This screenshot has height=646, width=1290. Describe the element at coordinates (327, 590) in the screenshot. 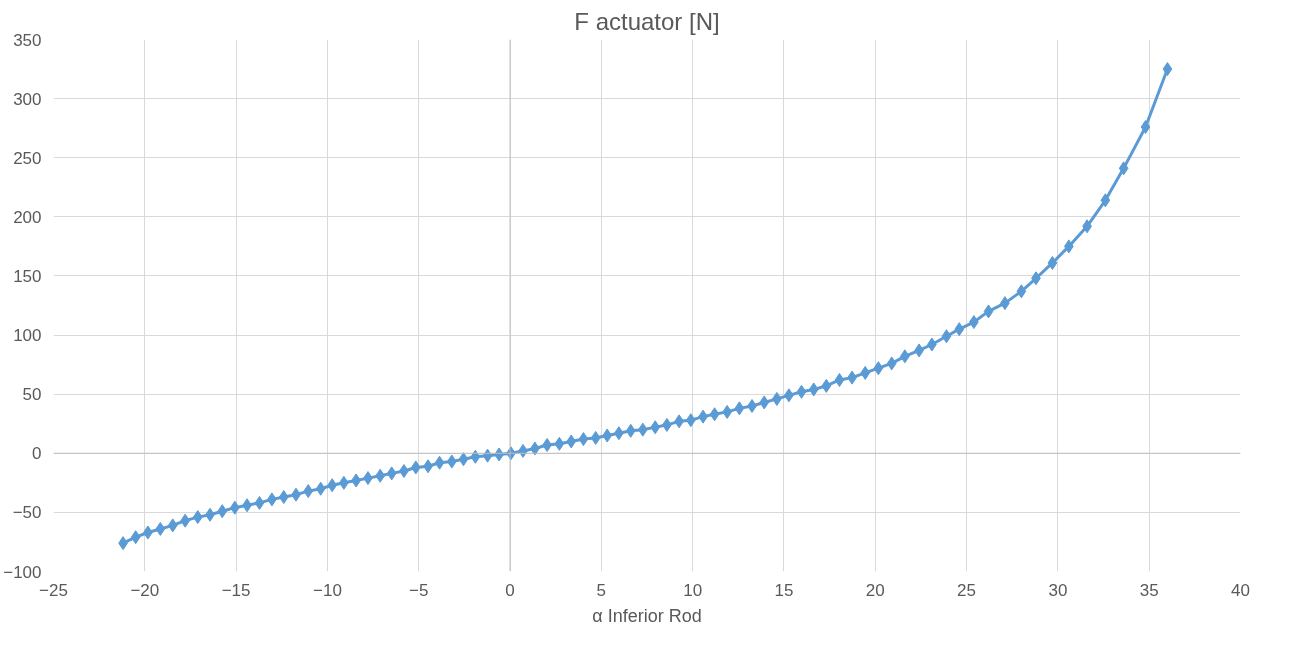

I see `x-tick-label: −10` at that location.